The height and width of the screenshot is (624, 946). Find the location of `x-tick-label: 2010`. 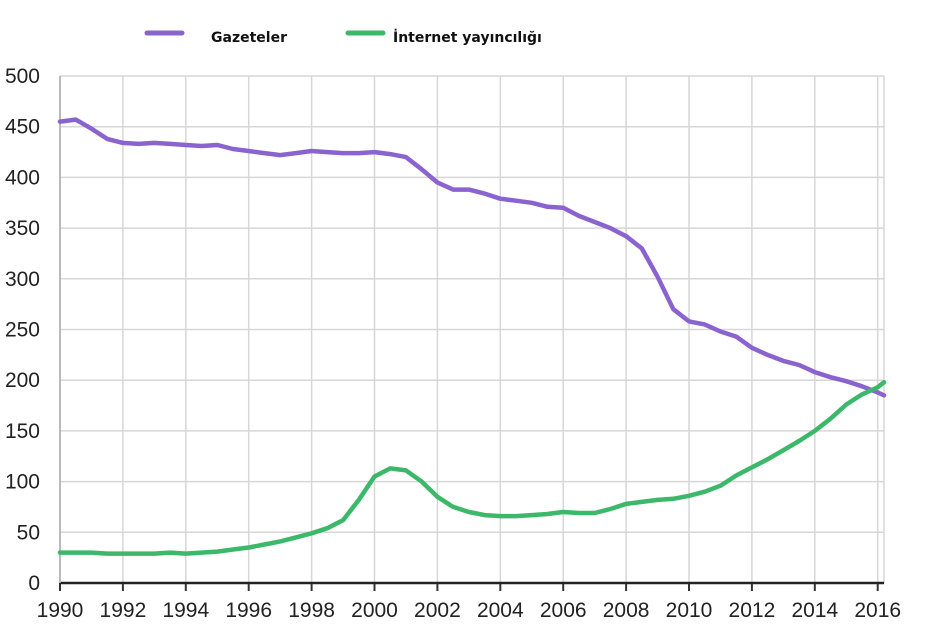

x-tick-label: 2010 is located at coordinates (689, 610).